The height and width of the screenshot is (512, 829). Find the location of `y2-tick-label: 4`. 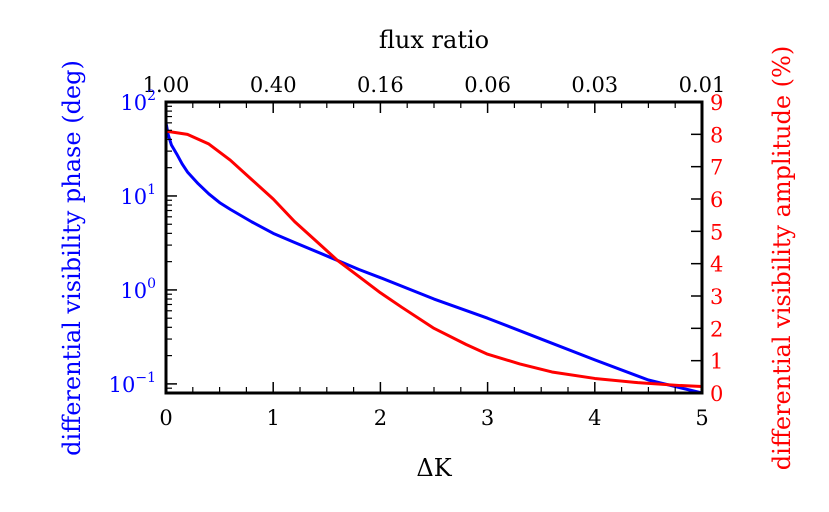

y2-tick-label: 4 is located at coordinates (716, 265).